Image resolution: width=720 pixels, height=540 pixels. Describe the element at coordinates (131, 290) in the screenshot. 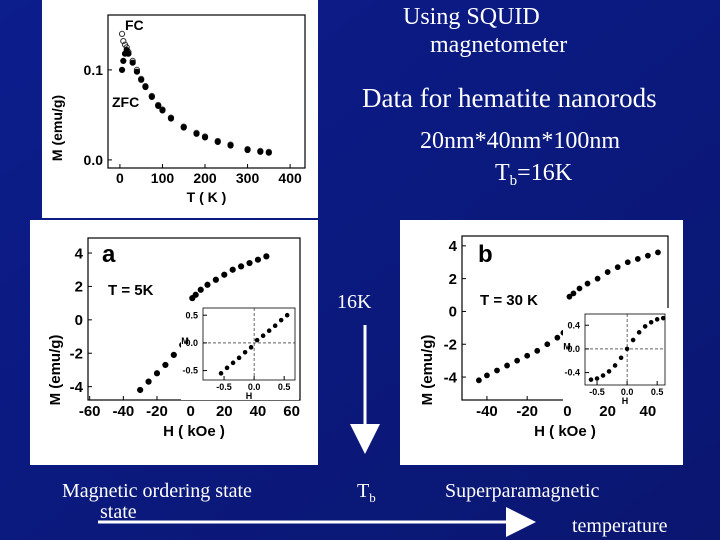

I see `annotation: T = 5K` at that location.